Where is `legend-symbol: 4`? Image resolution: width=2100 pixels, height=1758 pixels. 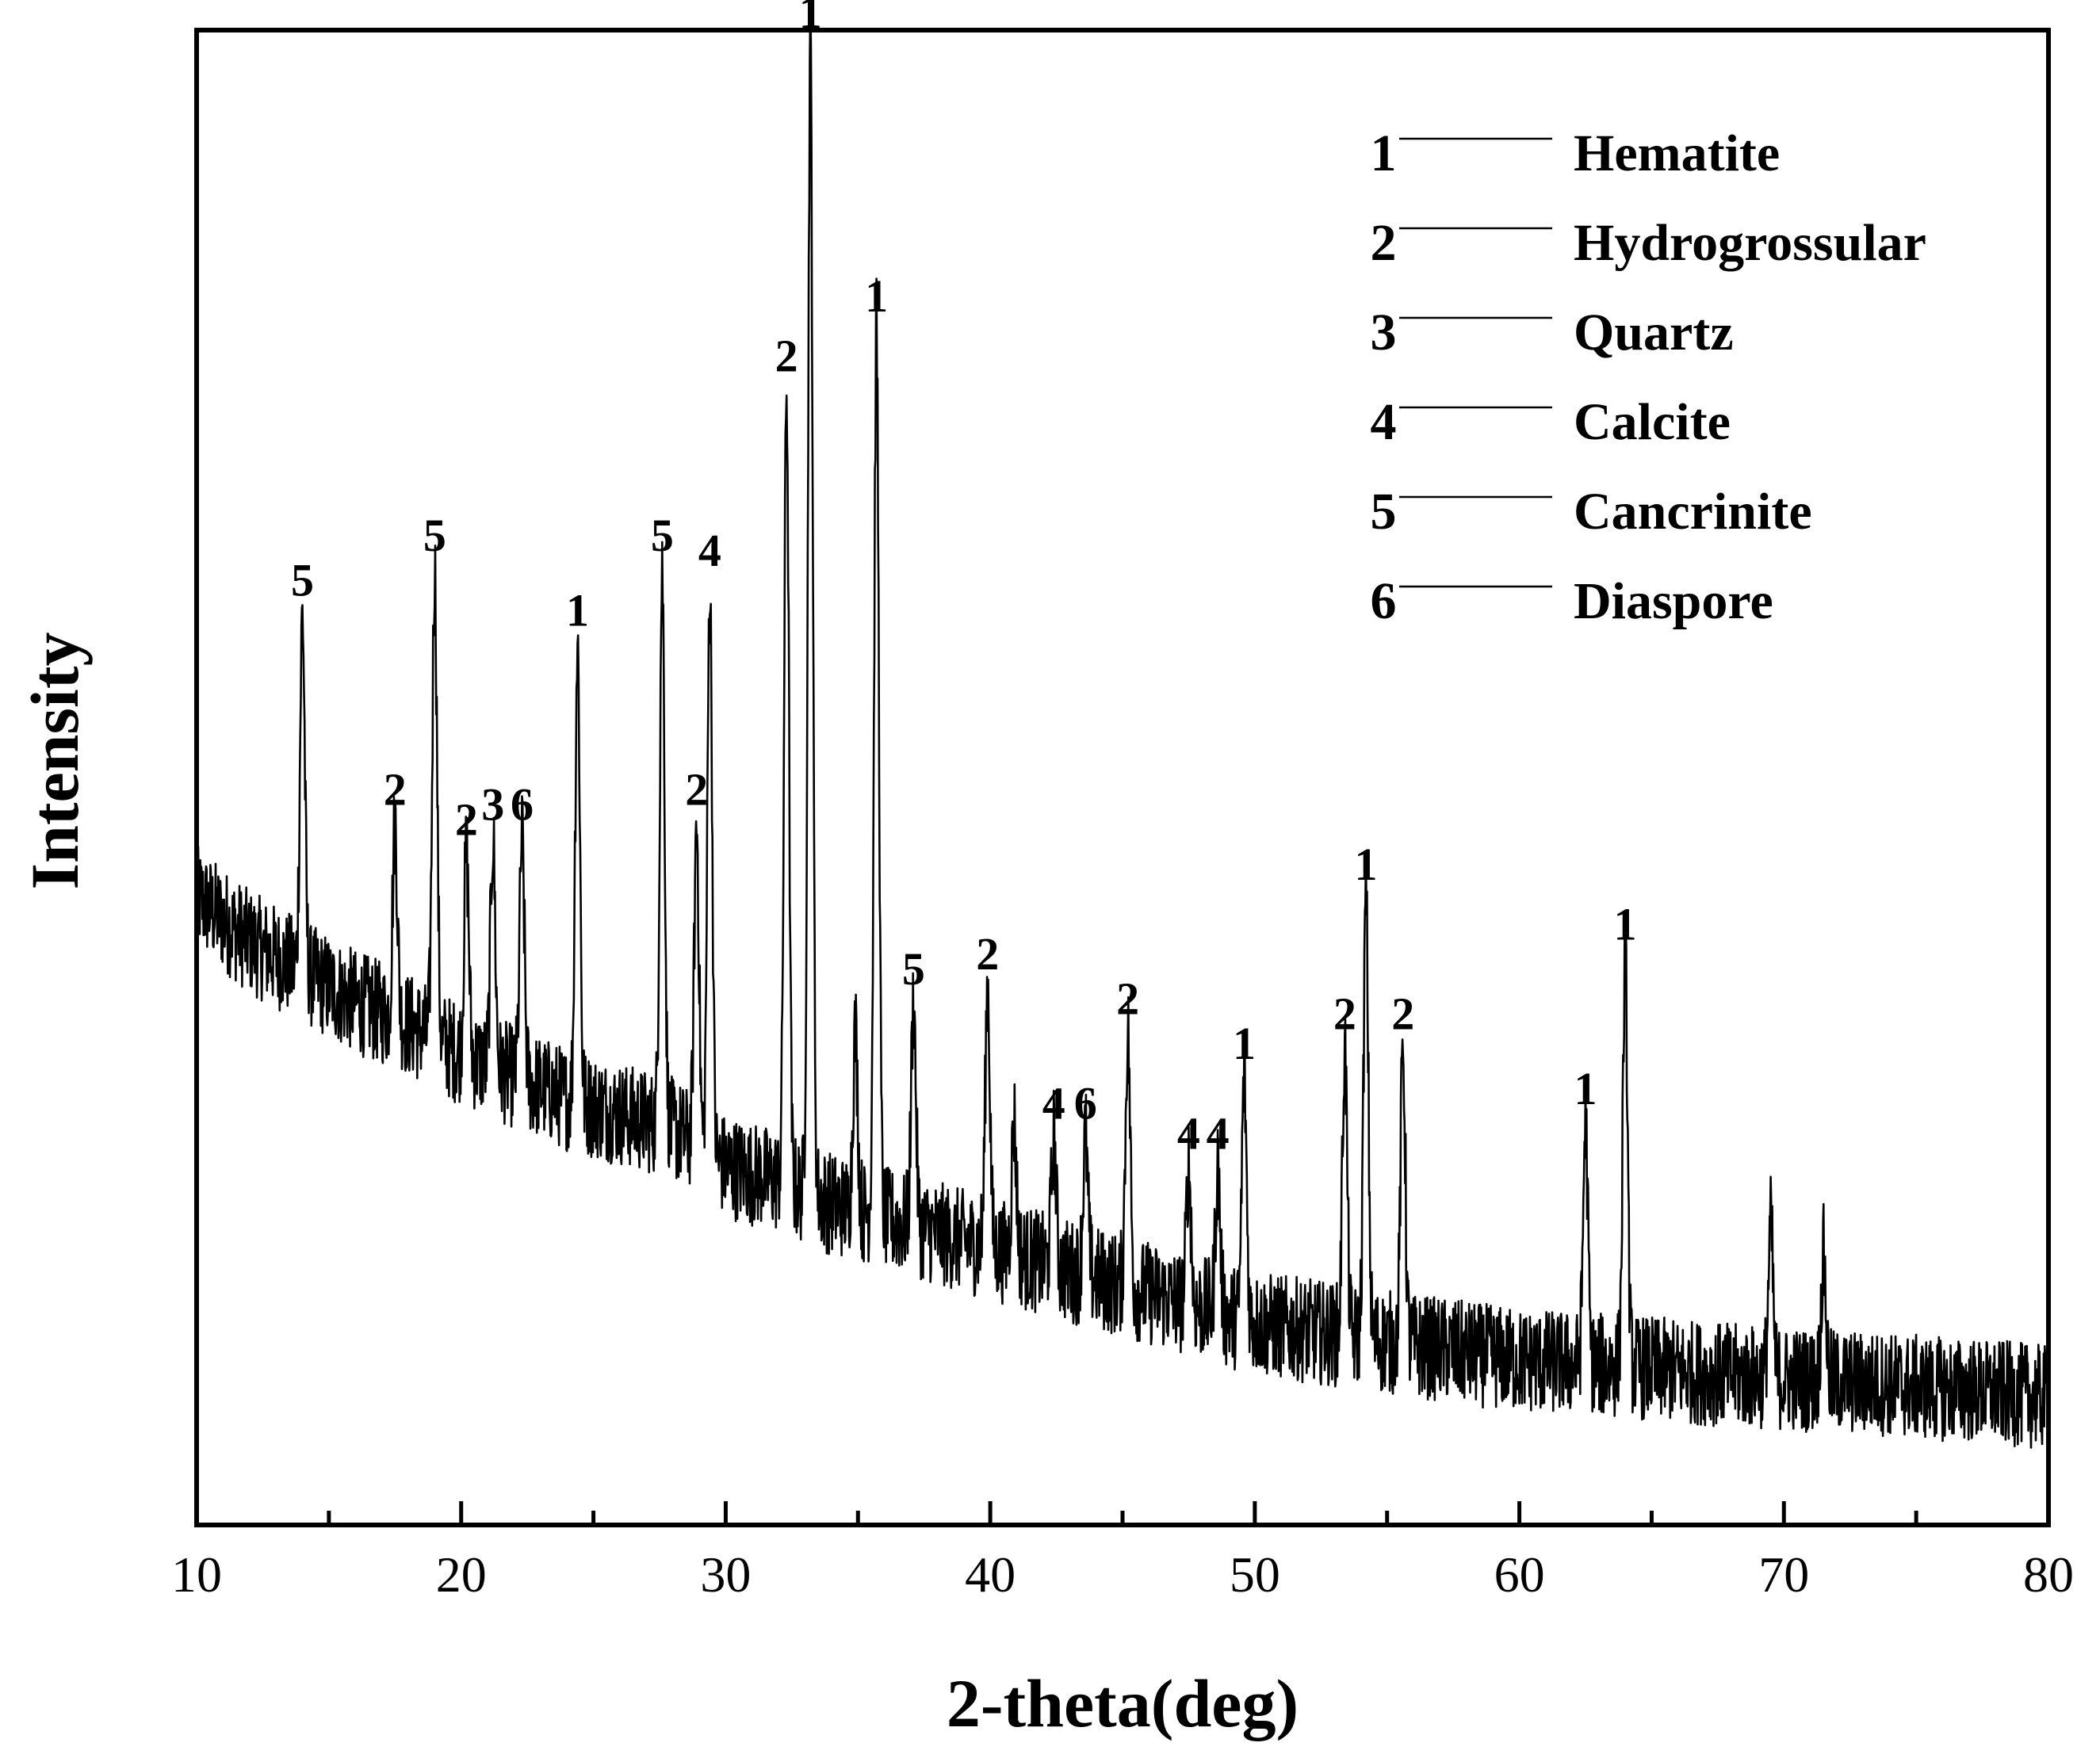 legend-symbol: 4 is located at coordinates (1384, 422).